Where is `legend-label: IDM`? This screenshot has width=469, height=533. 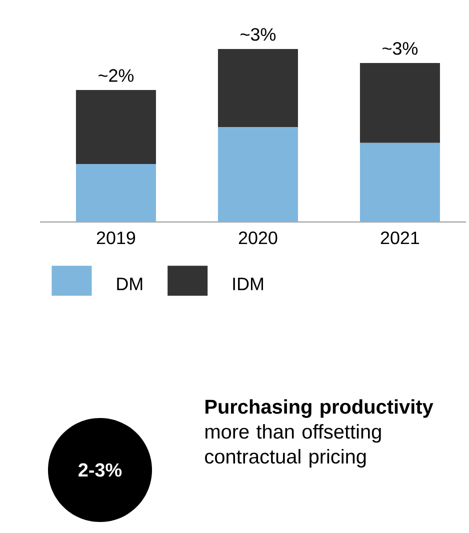 legend-label: IDM is located at coordinates (248, 284).